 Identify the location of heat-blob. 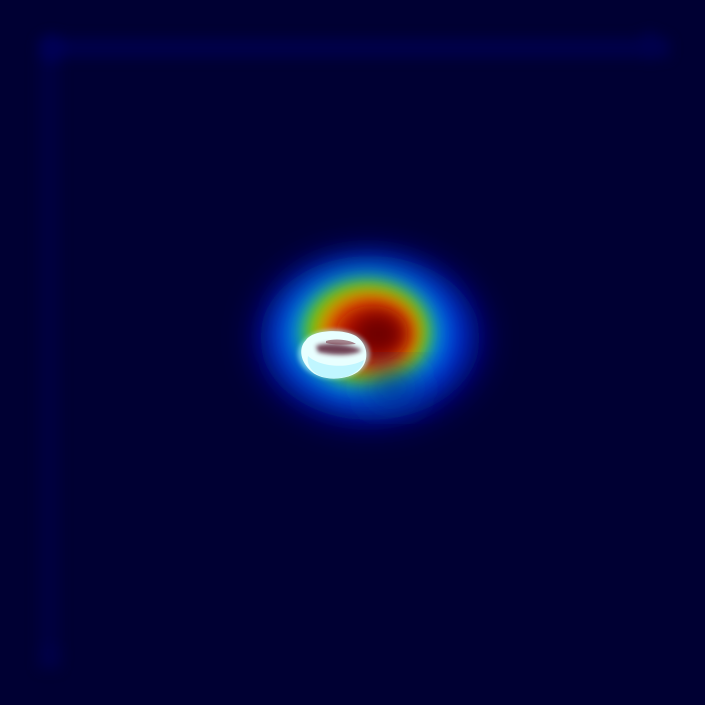
(370, 338).